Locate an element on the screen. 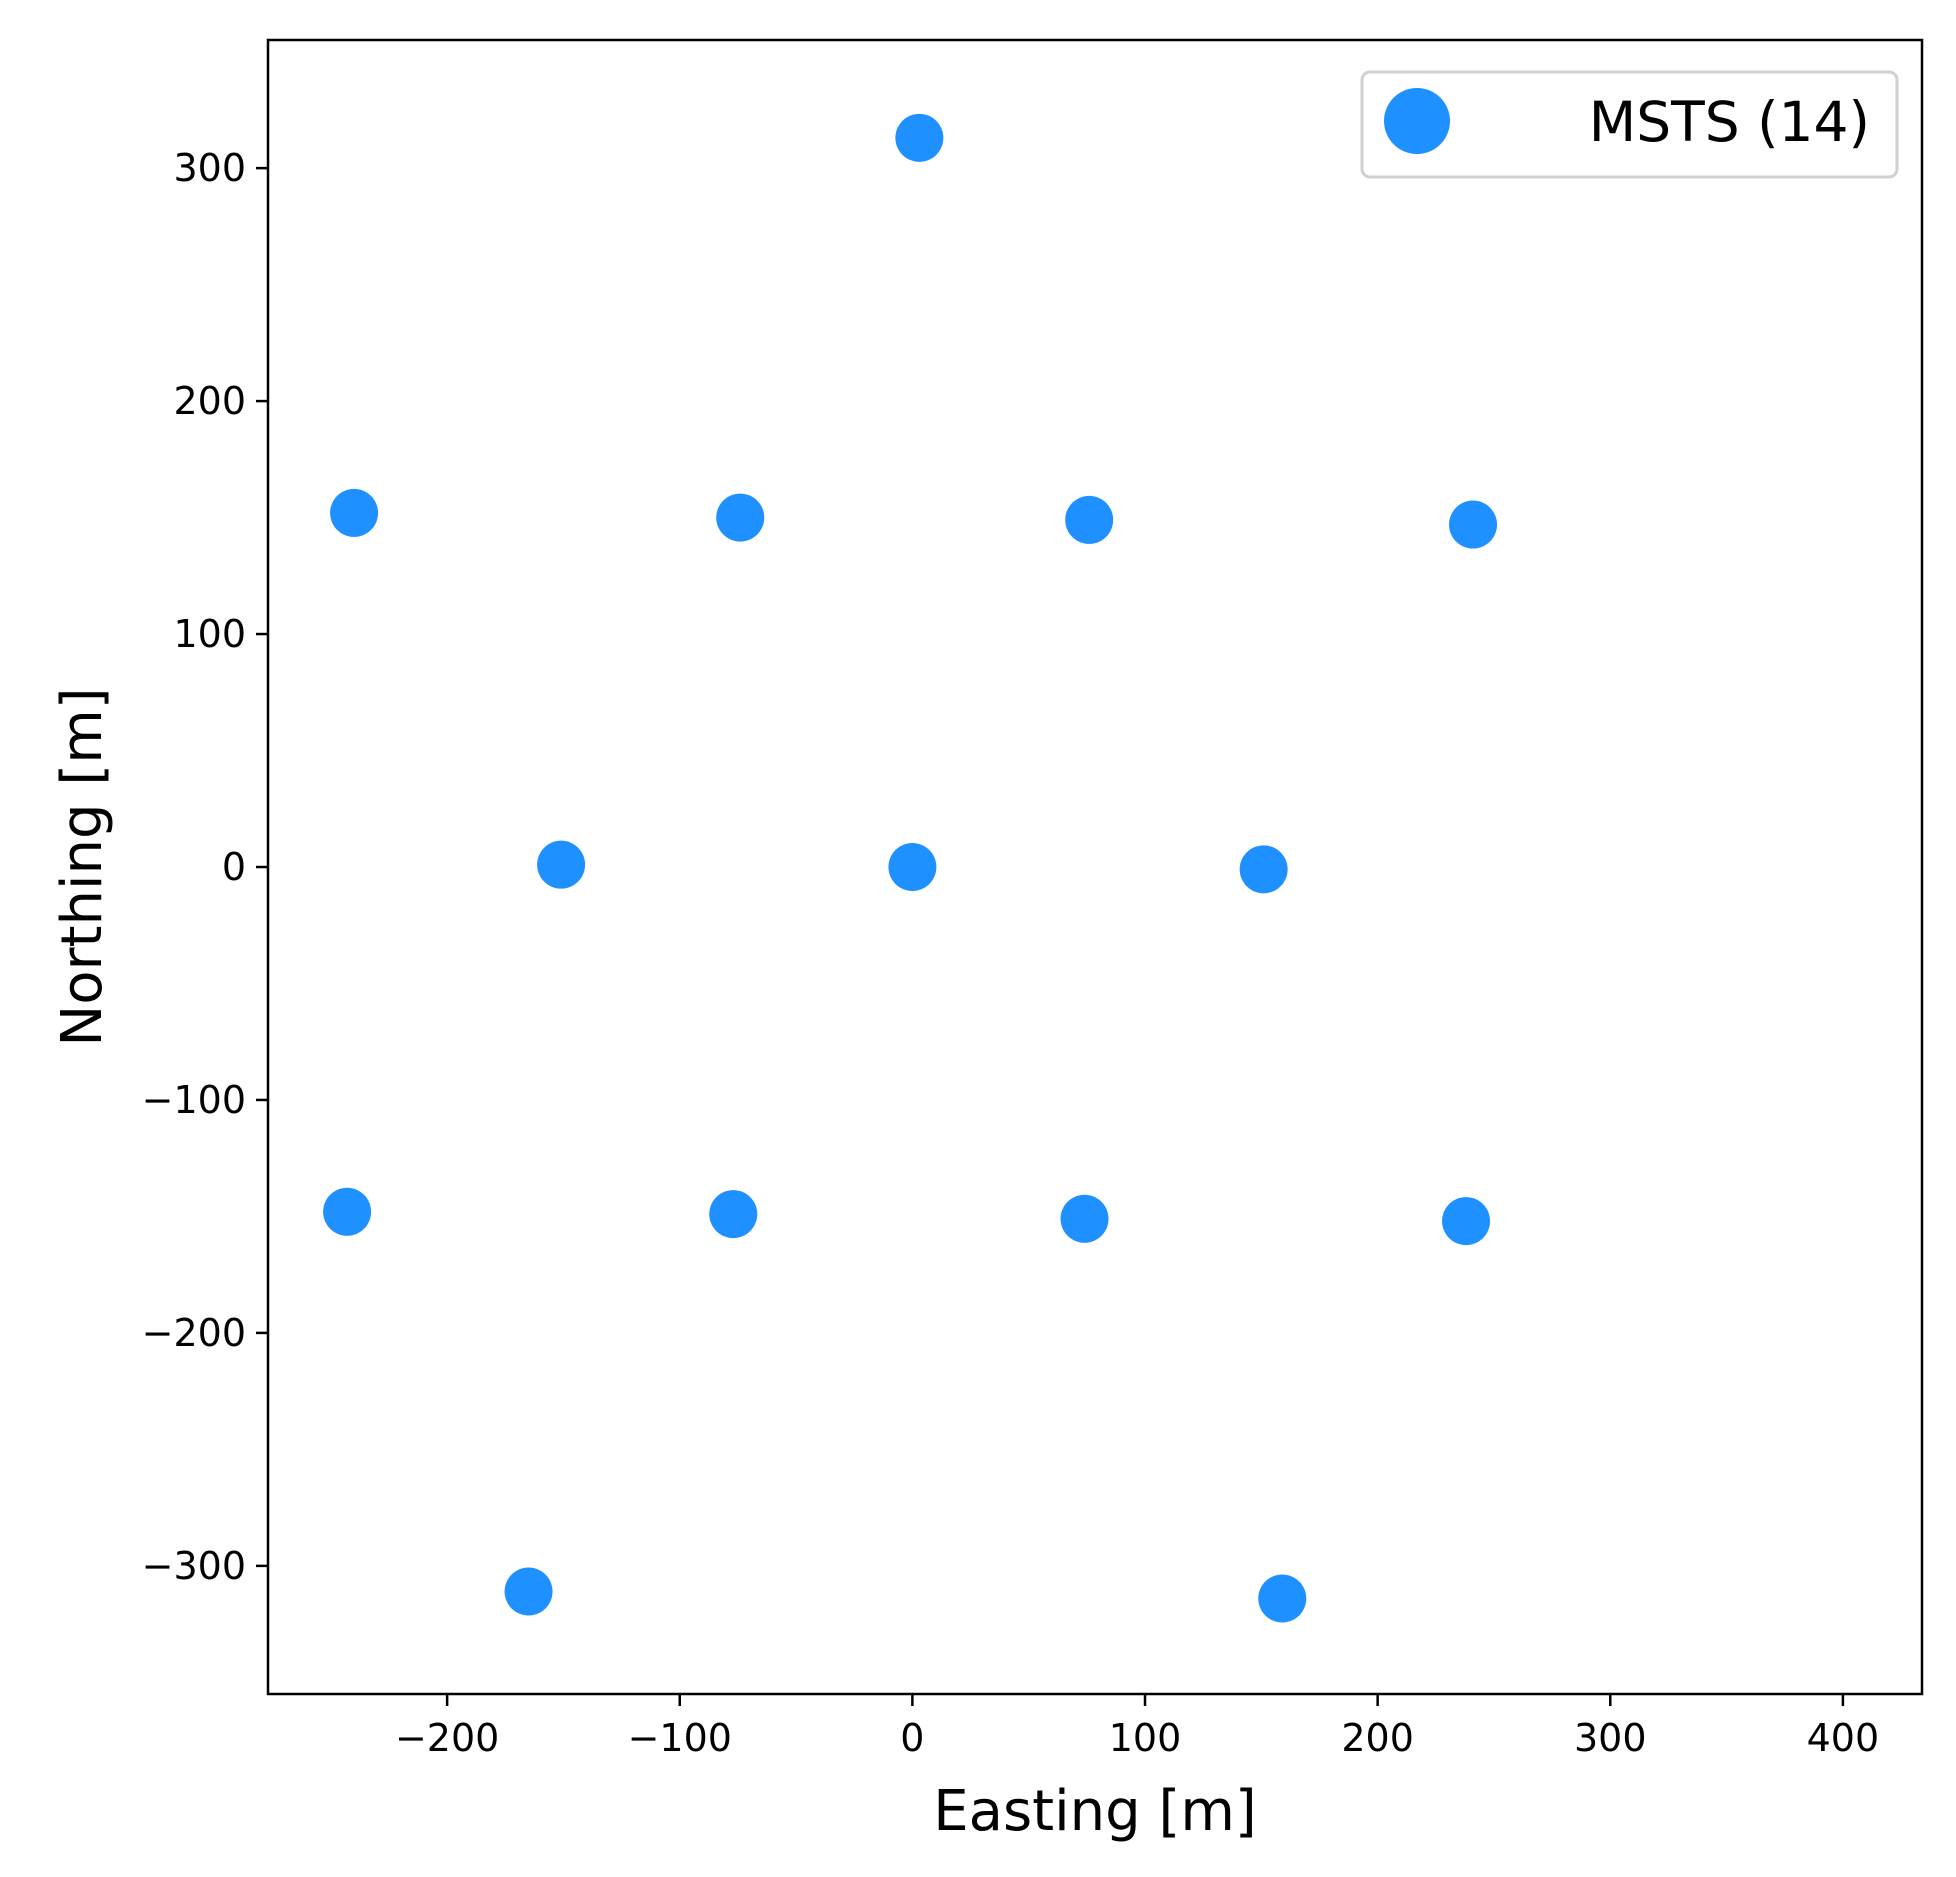 Image resolution: width=1956 pixels, height=1877 pixels. legend: MSTS (14) is located at coordinates (1629, 124).